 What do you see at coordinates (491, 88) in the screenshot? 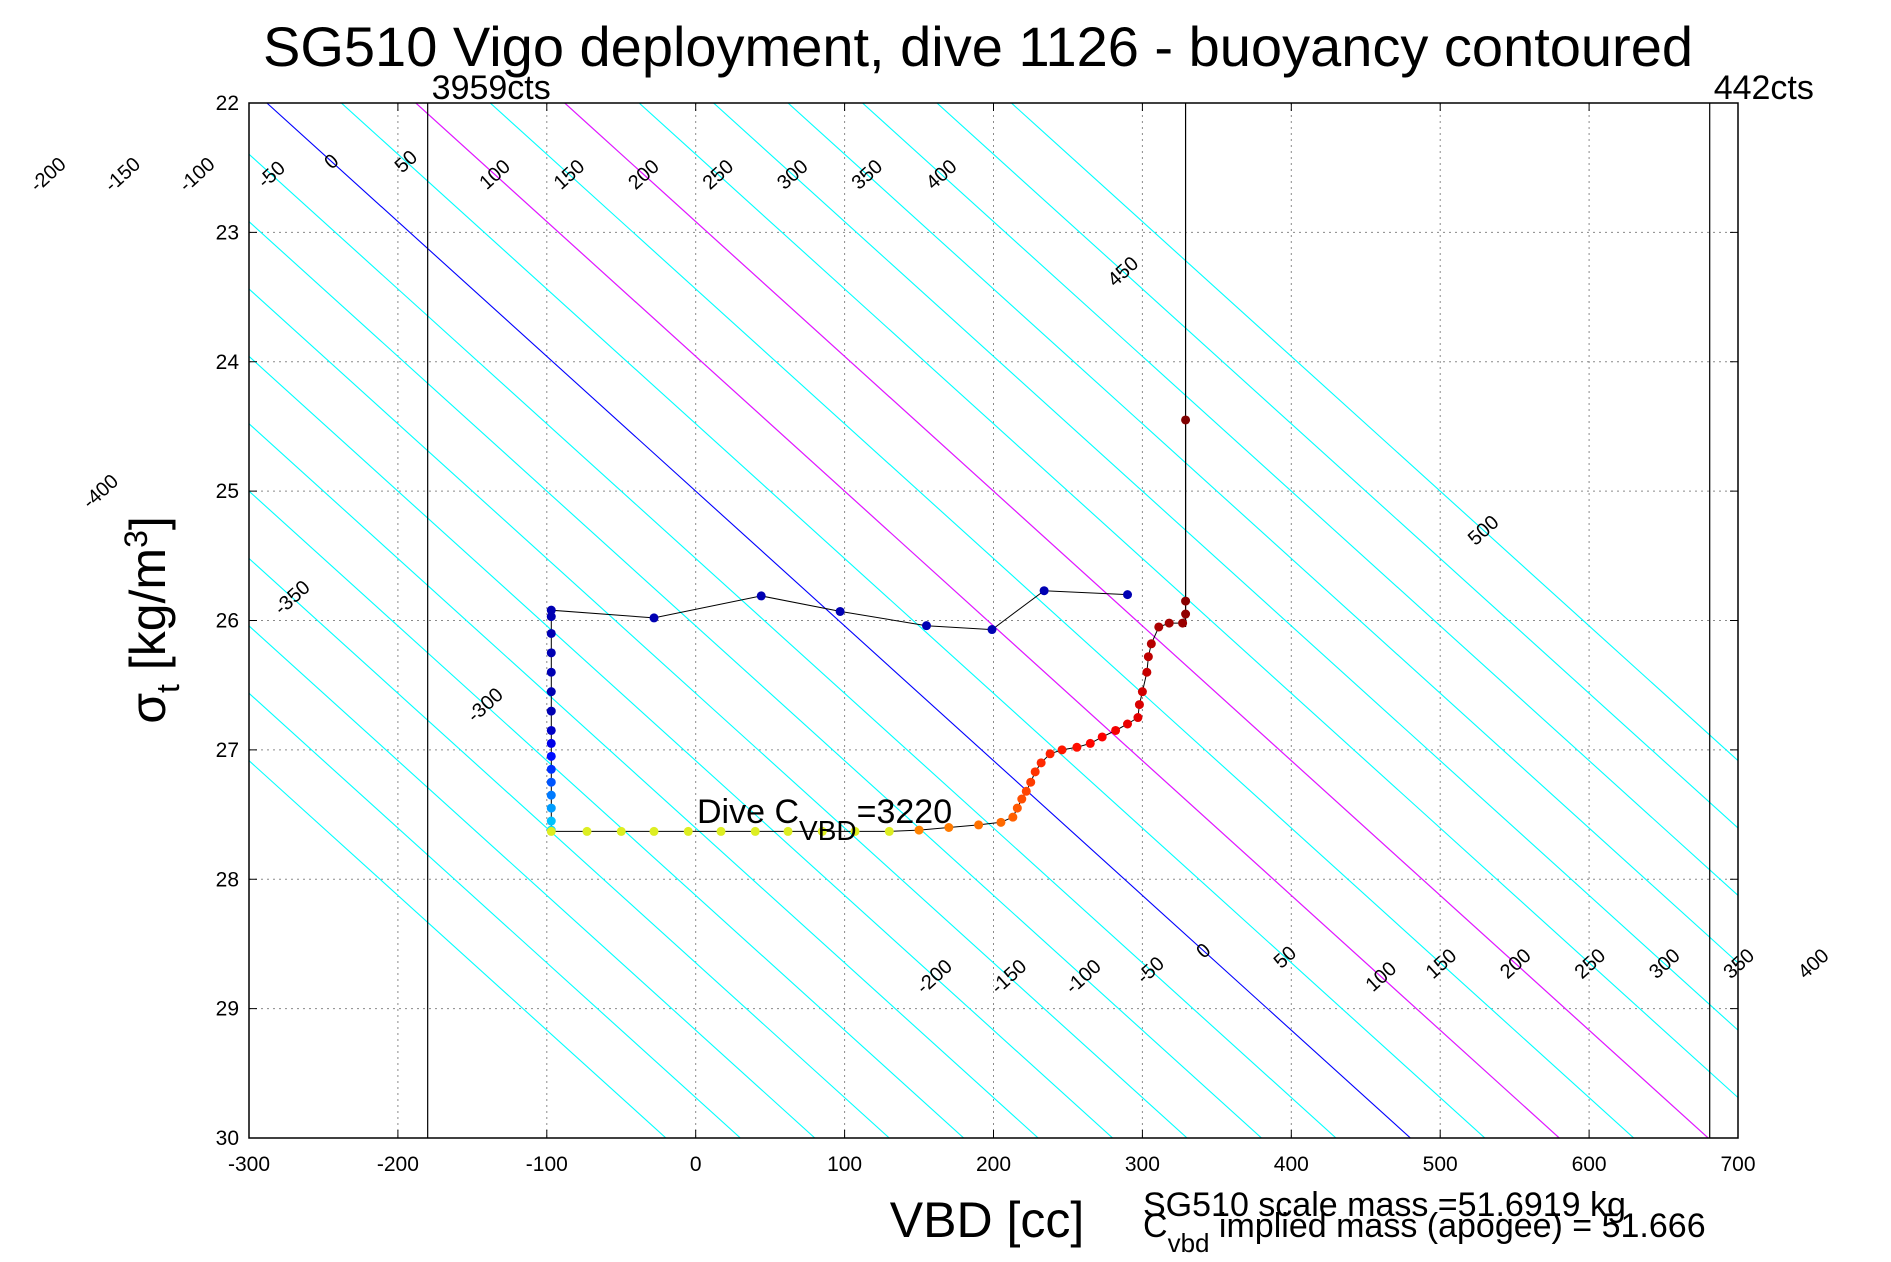
I see `count-marker-label: 3959cts` at bounding box center [491, 88].